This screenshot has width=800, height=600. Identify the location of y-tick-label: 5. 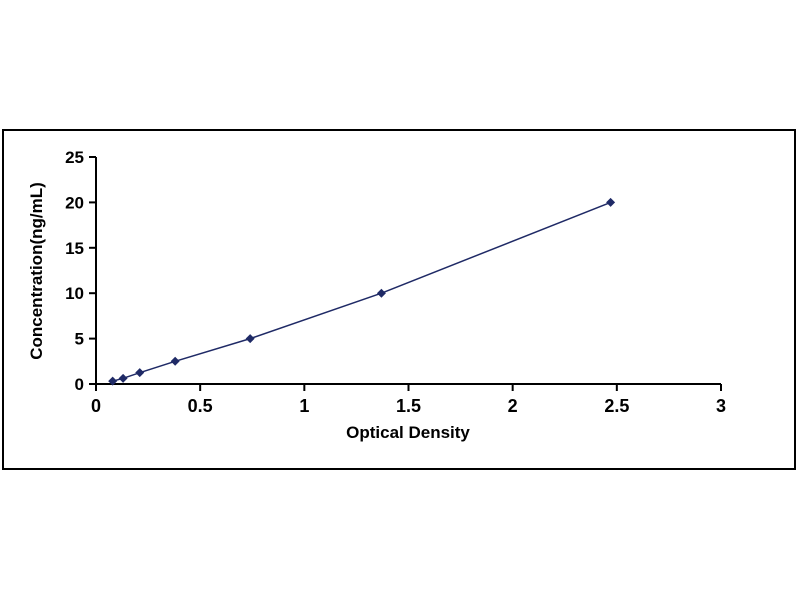
(79, 339).